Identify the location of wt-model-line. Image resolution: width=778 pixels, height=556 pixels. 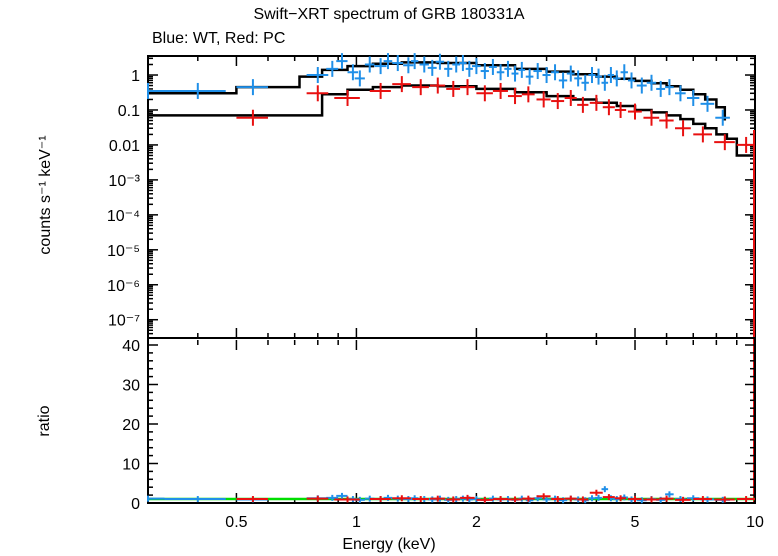
(437, 91).